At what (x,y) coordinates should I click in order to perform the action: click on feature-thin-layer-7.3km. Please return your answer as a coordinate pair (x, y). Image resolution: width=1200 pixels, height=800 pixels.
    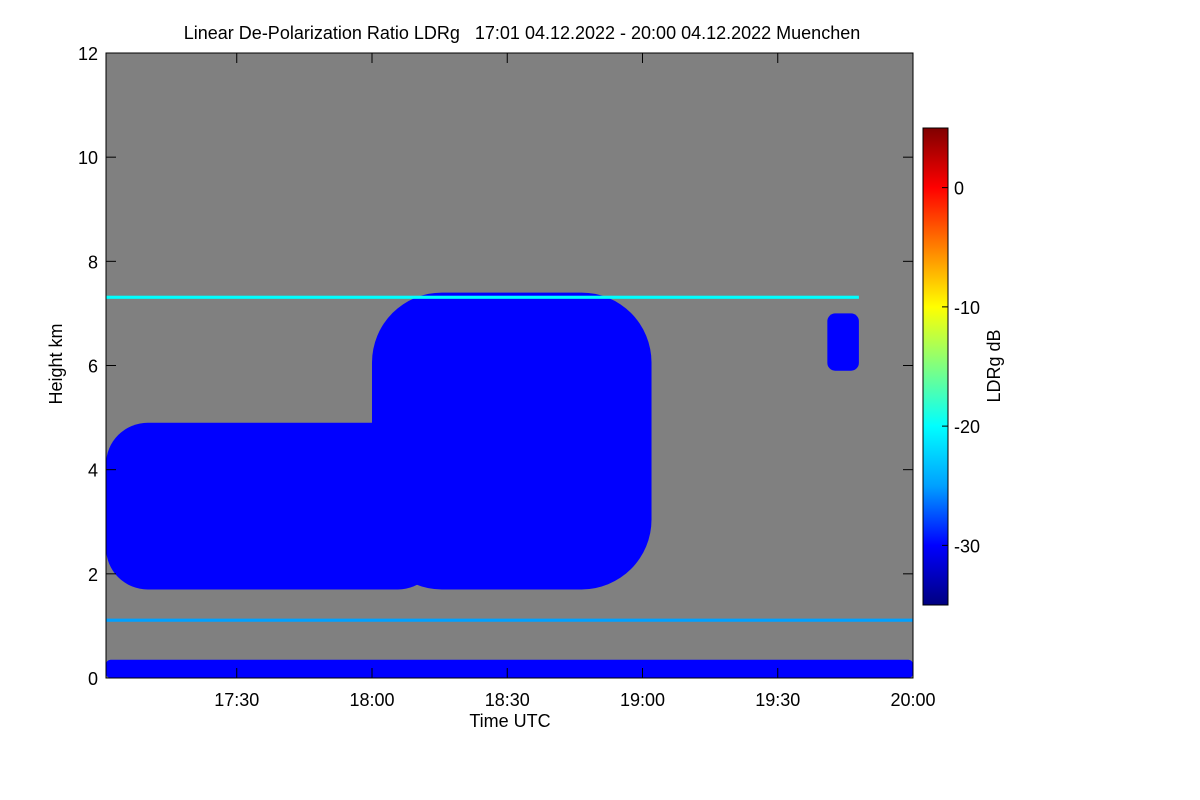
    Looking at the image, I should click on (482, 297).